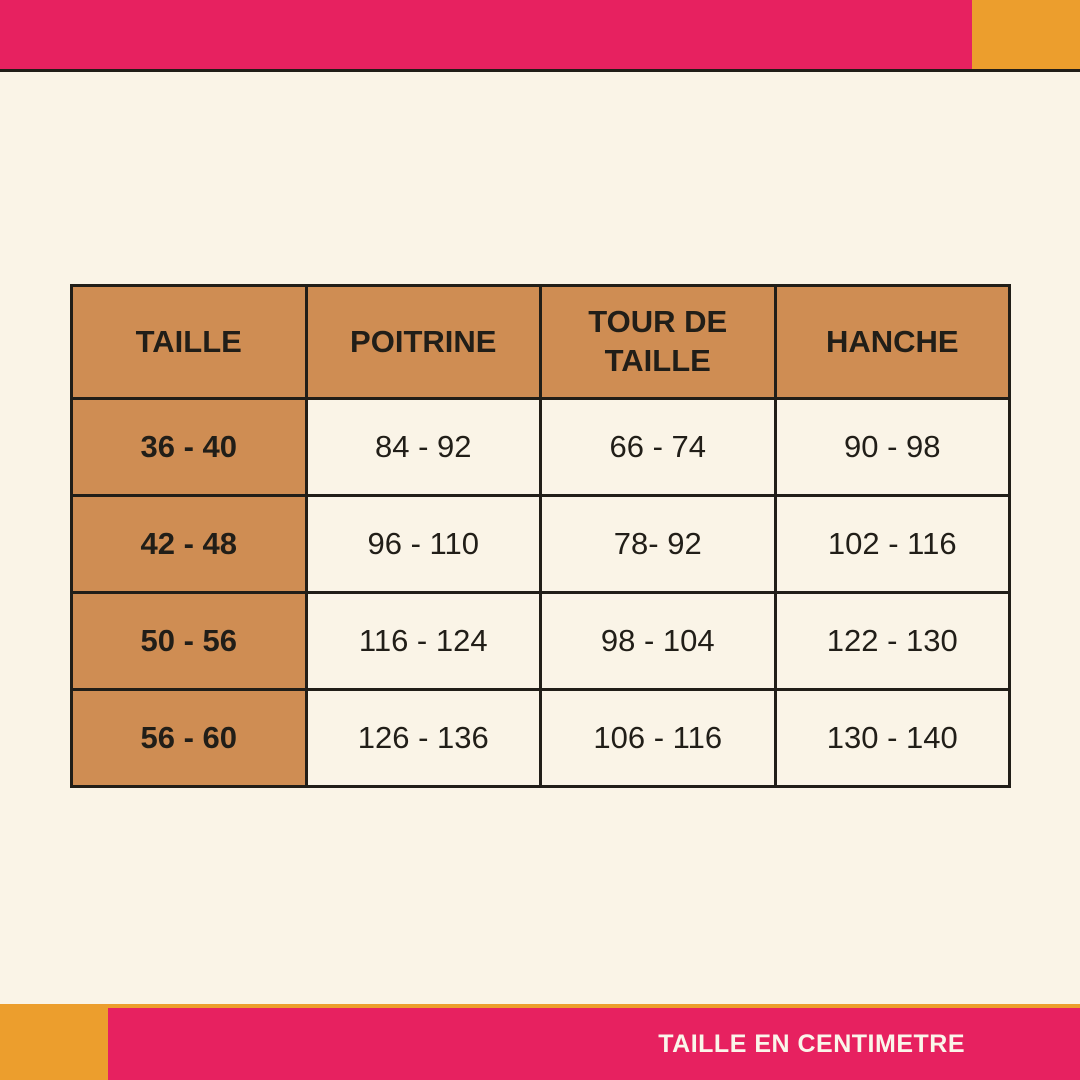 This screenshot has height=1080, width=1080. What do you see at coordinates (423, 342) in the screenshot?
I see `header-poitrine: POITRINE` at bounding box center [423, 342].